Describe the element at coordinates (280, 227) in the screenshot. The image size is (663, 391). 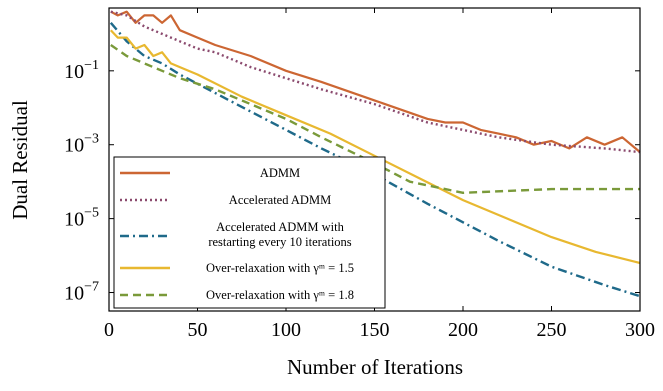
I see `legend-label: Accelerated ADMM with` at that location.